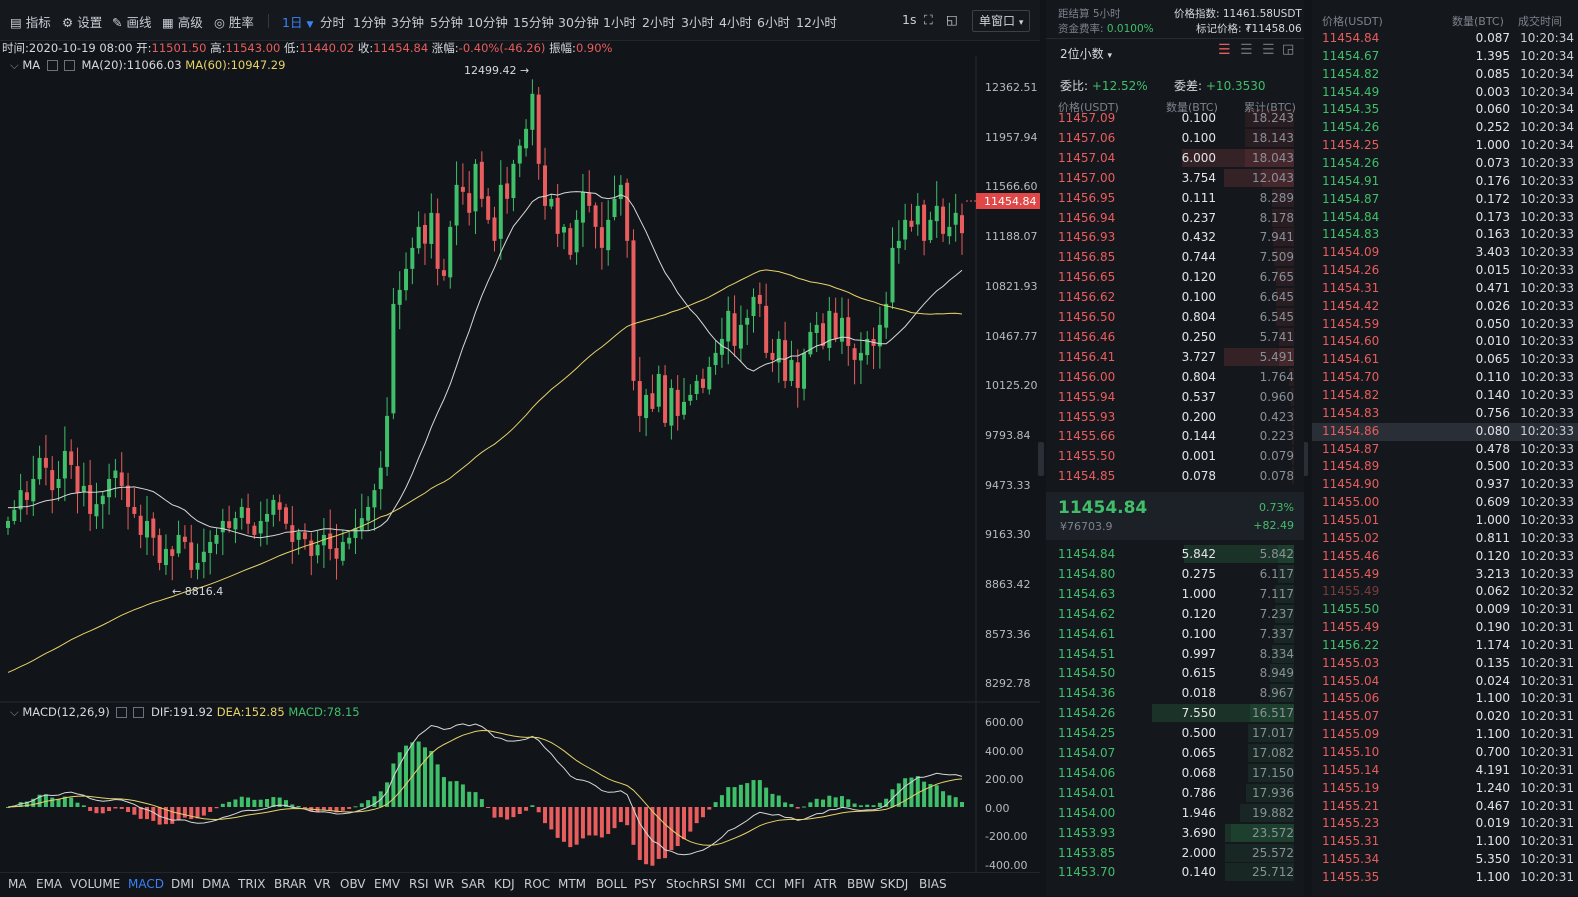 The width and height of the screenshot is (1578, 897). What do you see at coordinates (1175, 277) in the screenshot?
I see `ask-row: 11456.65 0.120 6.765` at bounding box center [1175, 277].